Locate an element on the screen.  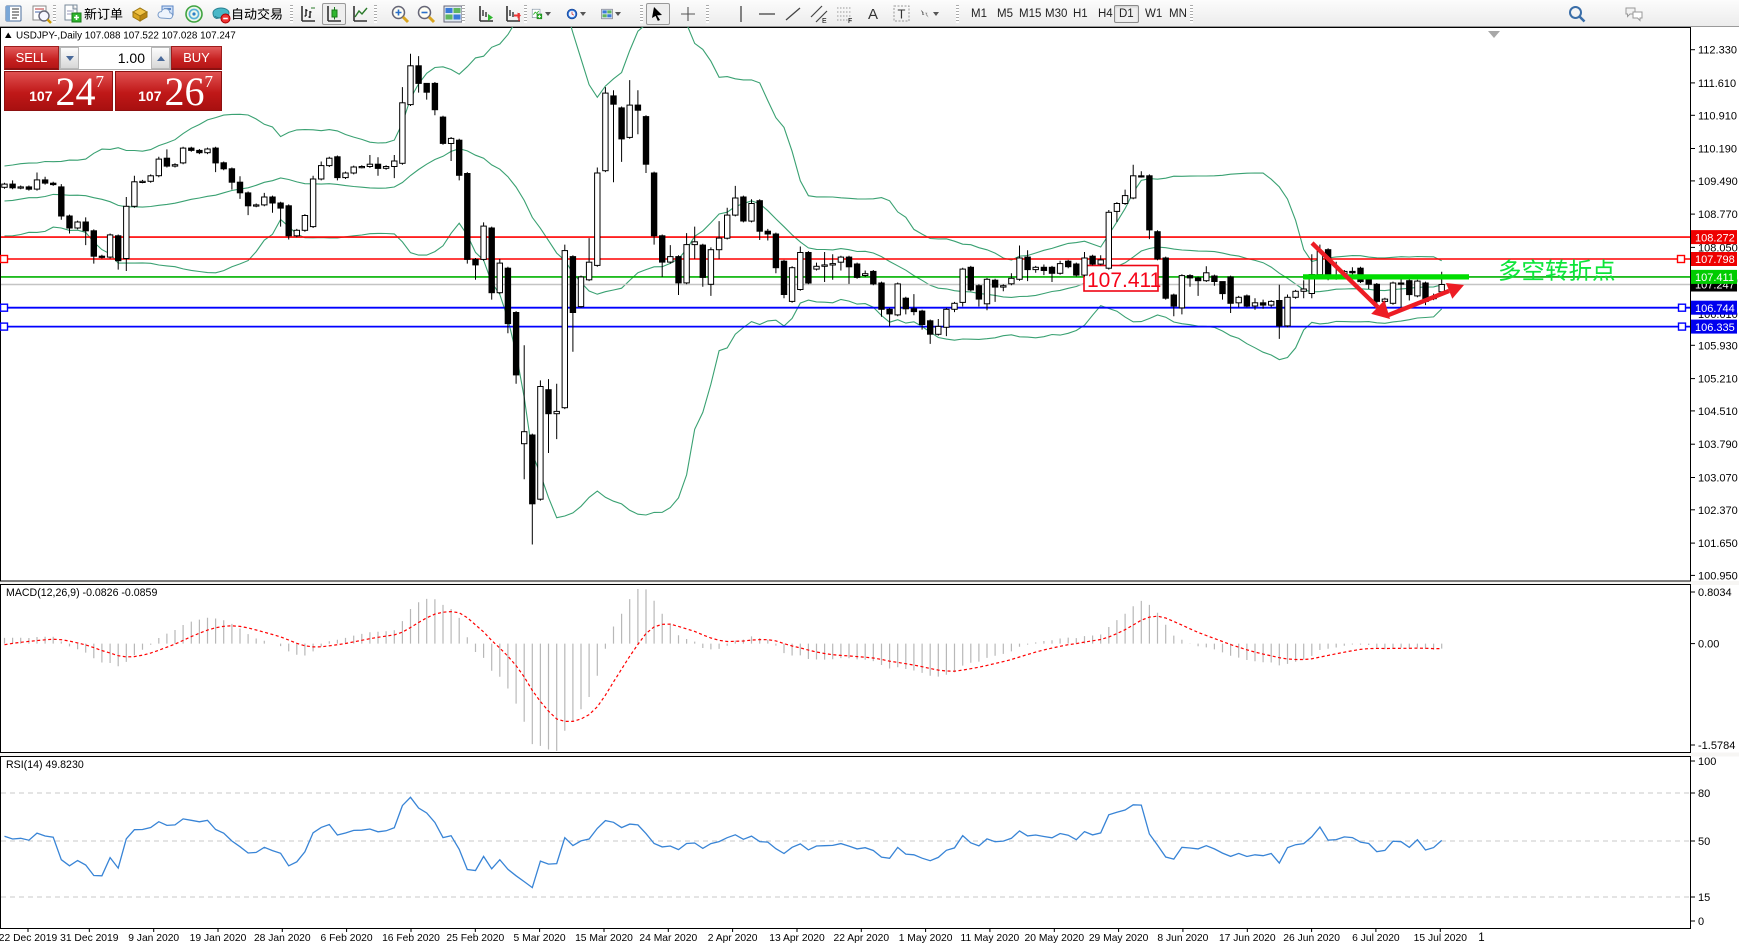
svg-text: 20 May 2020 is located at coordinates (1055, 938).